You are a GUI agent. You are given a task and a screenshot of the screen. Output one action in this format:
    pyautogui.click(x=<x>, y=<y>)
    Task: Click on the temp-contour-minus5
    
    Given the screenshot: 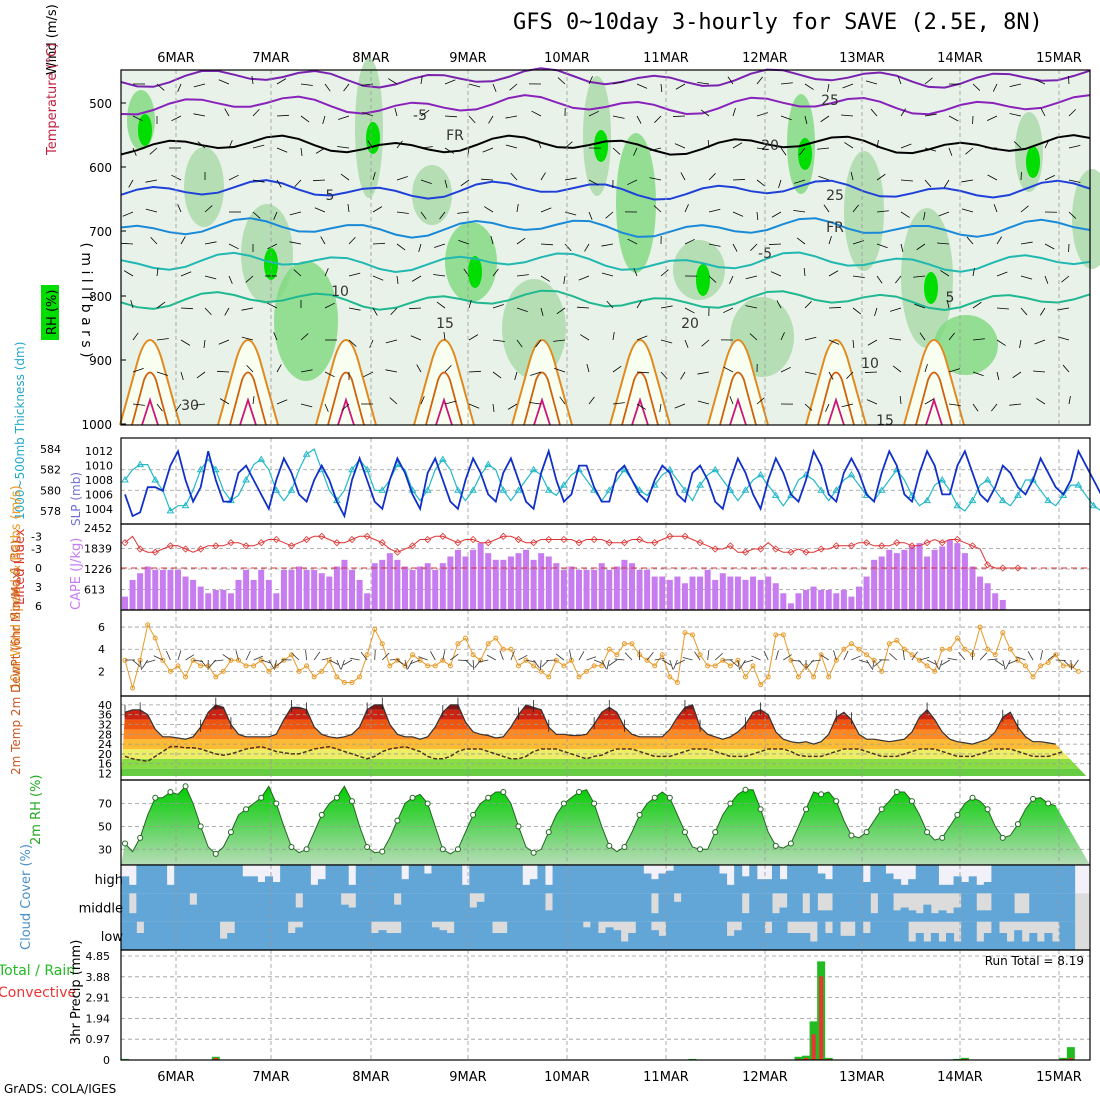 What is the action you would take?
    pyautogui.click(x=605, y=105)
    